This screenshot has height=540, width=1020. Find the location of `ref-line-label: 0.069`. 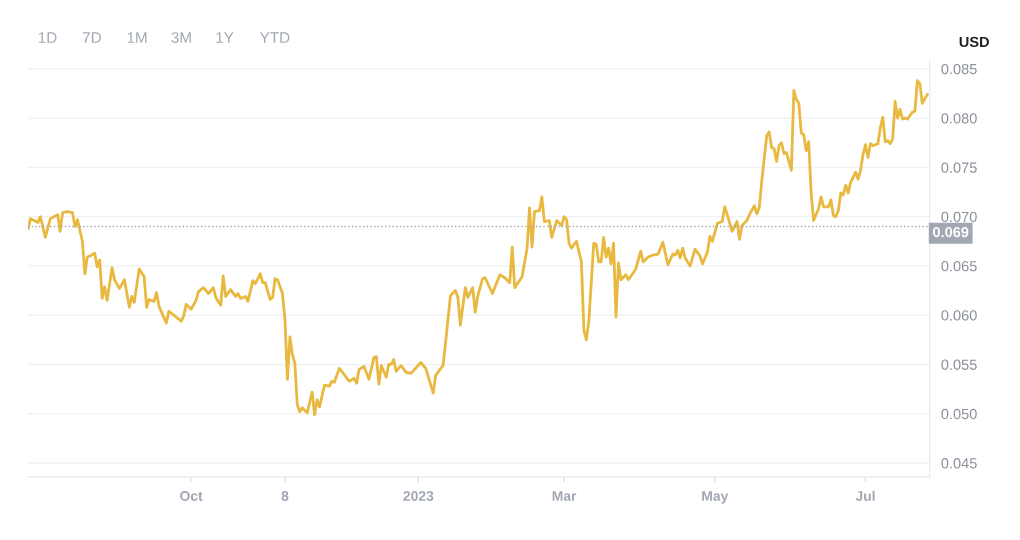

ref-line-label: 0.069 is located at coordinates (951, 232).